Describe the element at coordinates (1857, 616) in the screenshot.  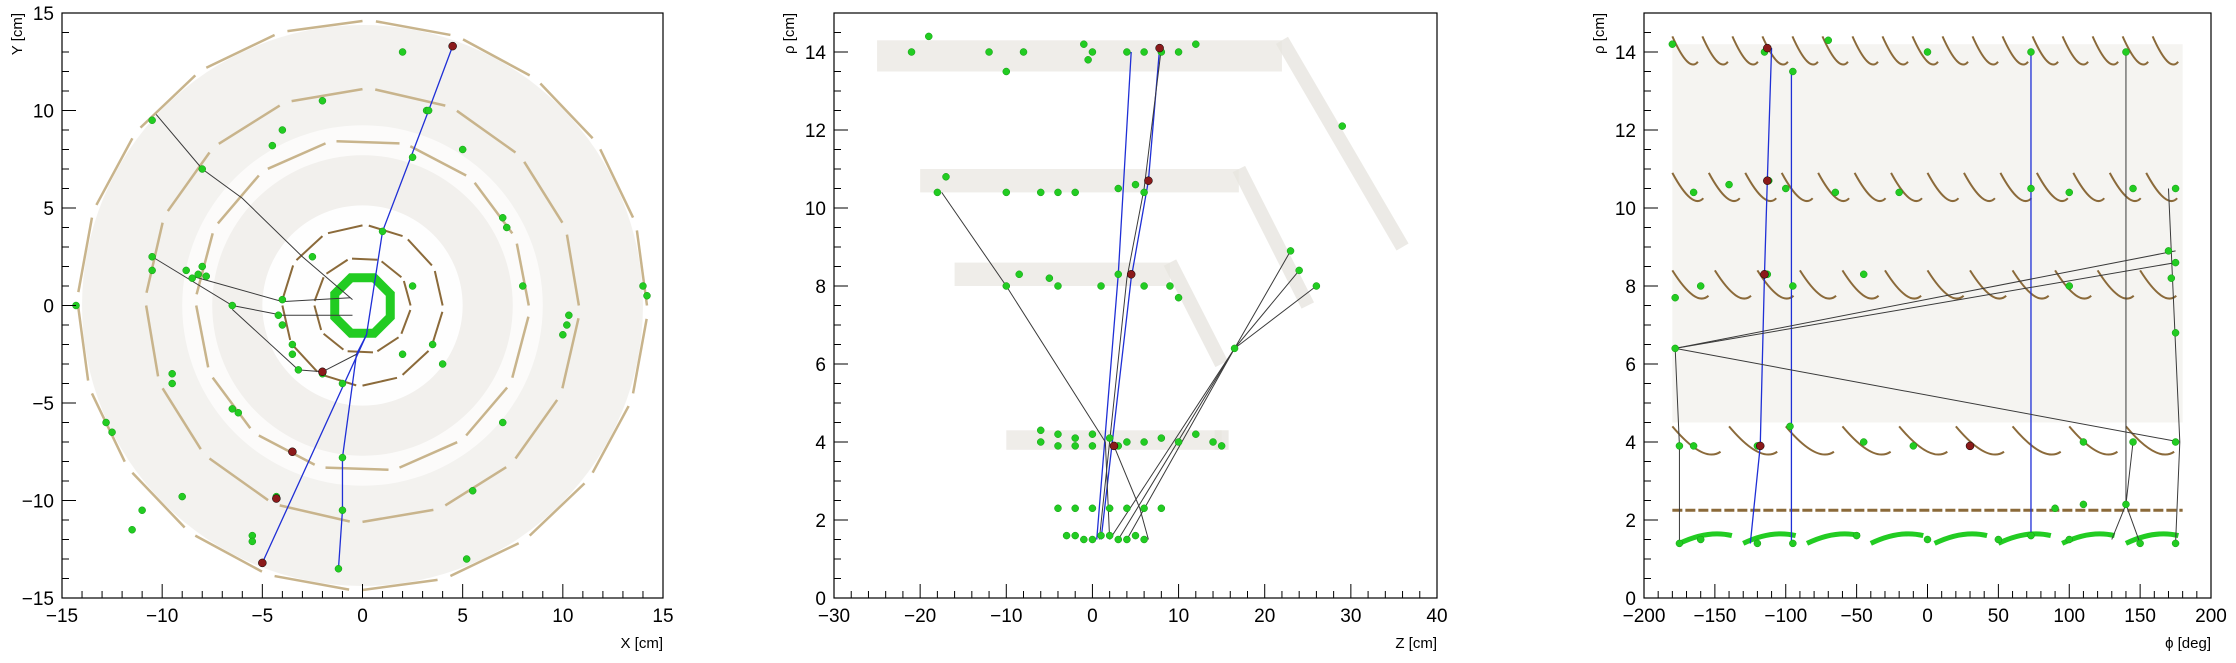
I see `x-tick-label: −50` at that location.